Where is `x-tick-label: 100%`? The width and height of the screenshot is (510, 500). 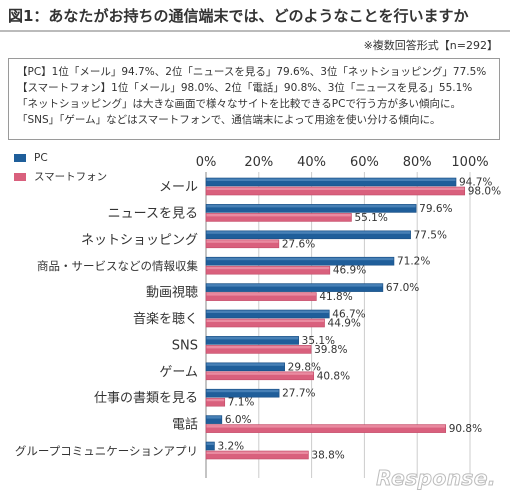 x-tick-label: 100% is located at coordinates (469, 162).